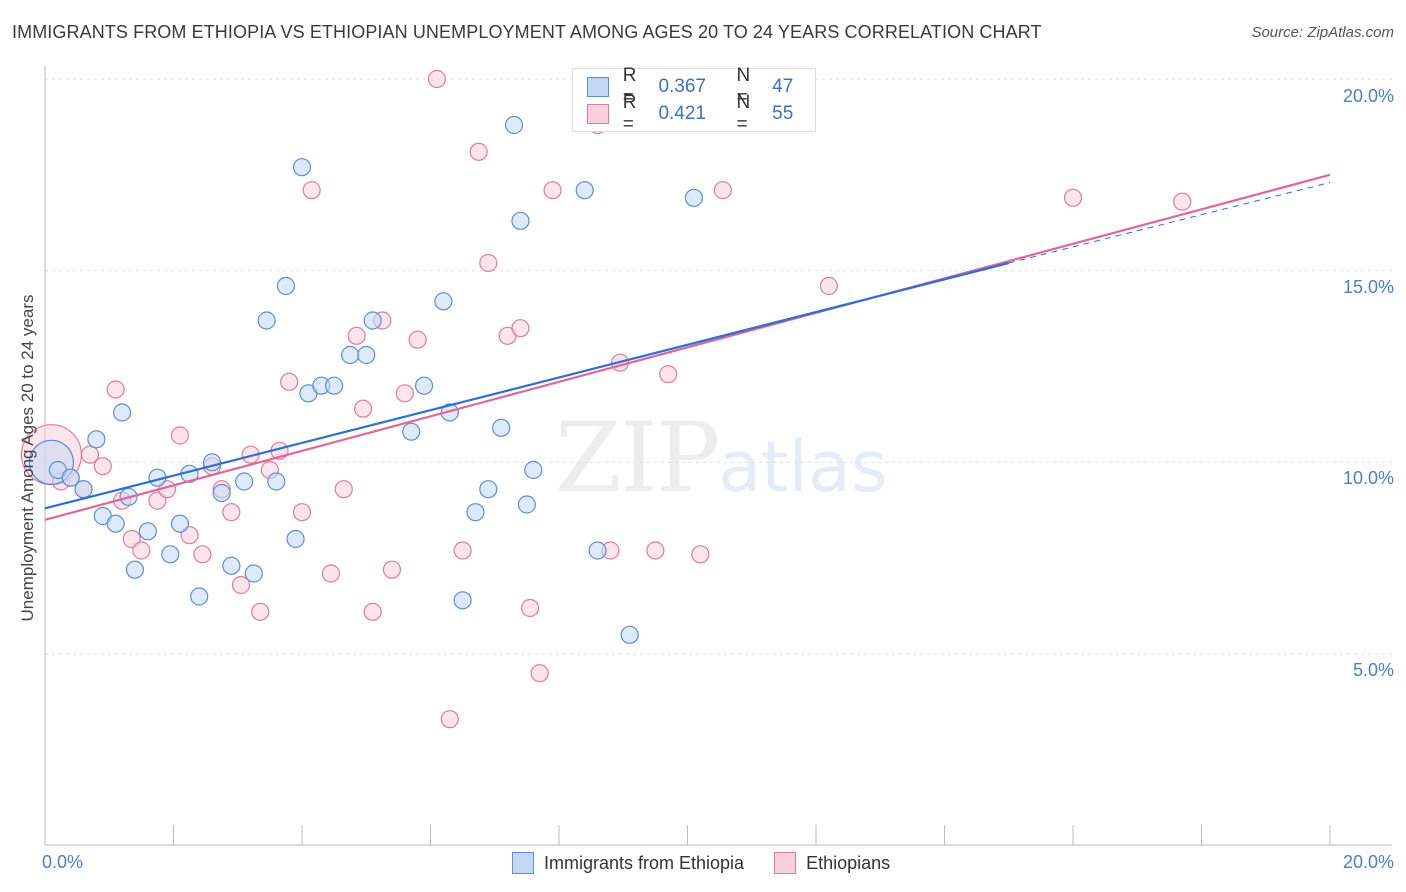 The width and height of the screenshot is (1406, 892). Describe the element at coordinates (1322, 32) in the screenshot. I see `source-label: Source: ZipAtlas.com` at that location.